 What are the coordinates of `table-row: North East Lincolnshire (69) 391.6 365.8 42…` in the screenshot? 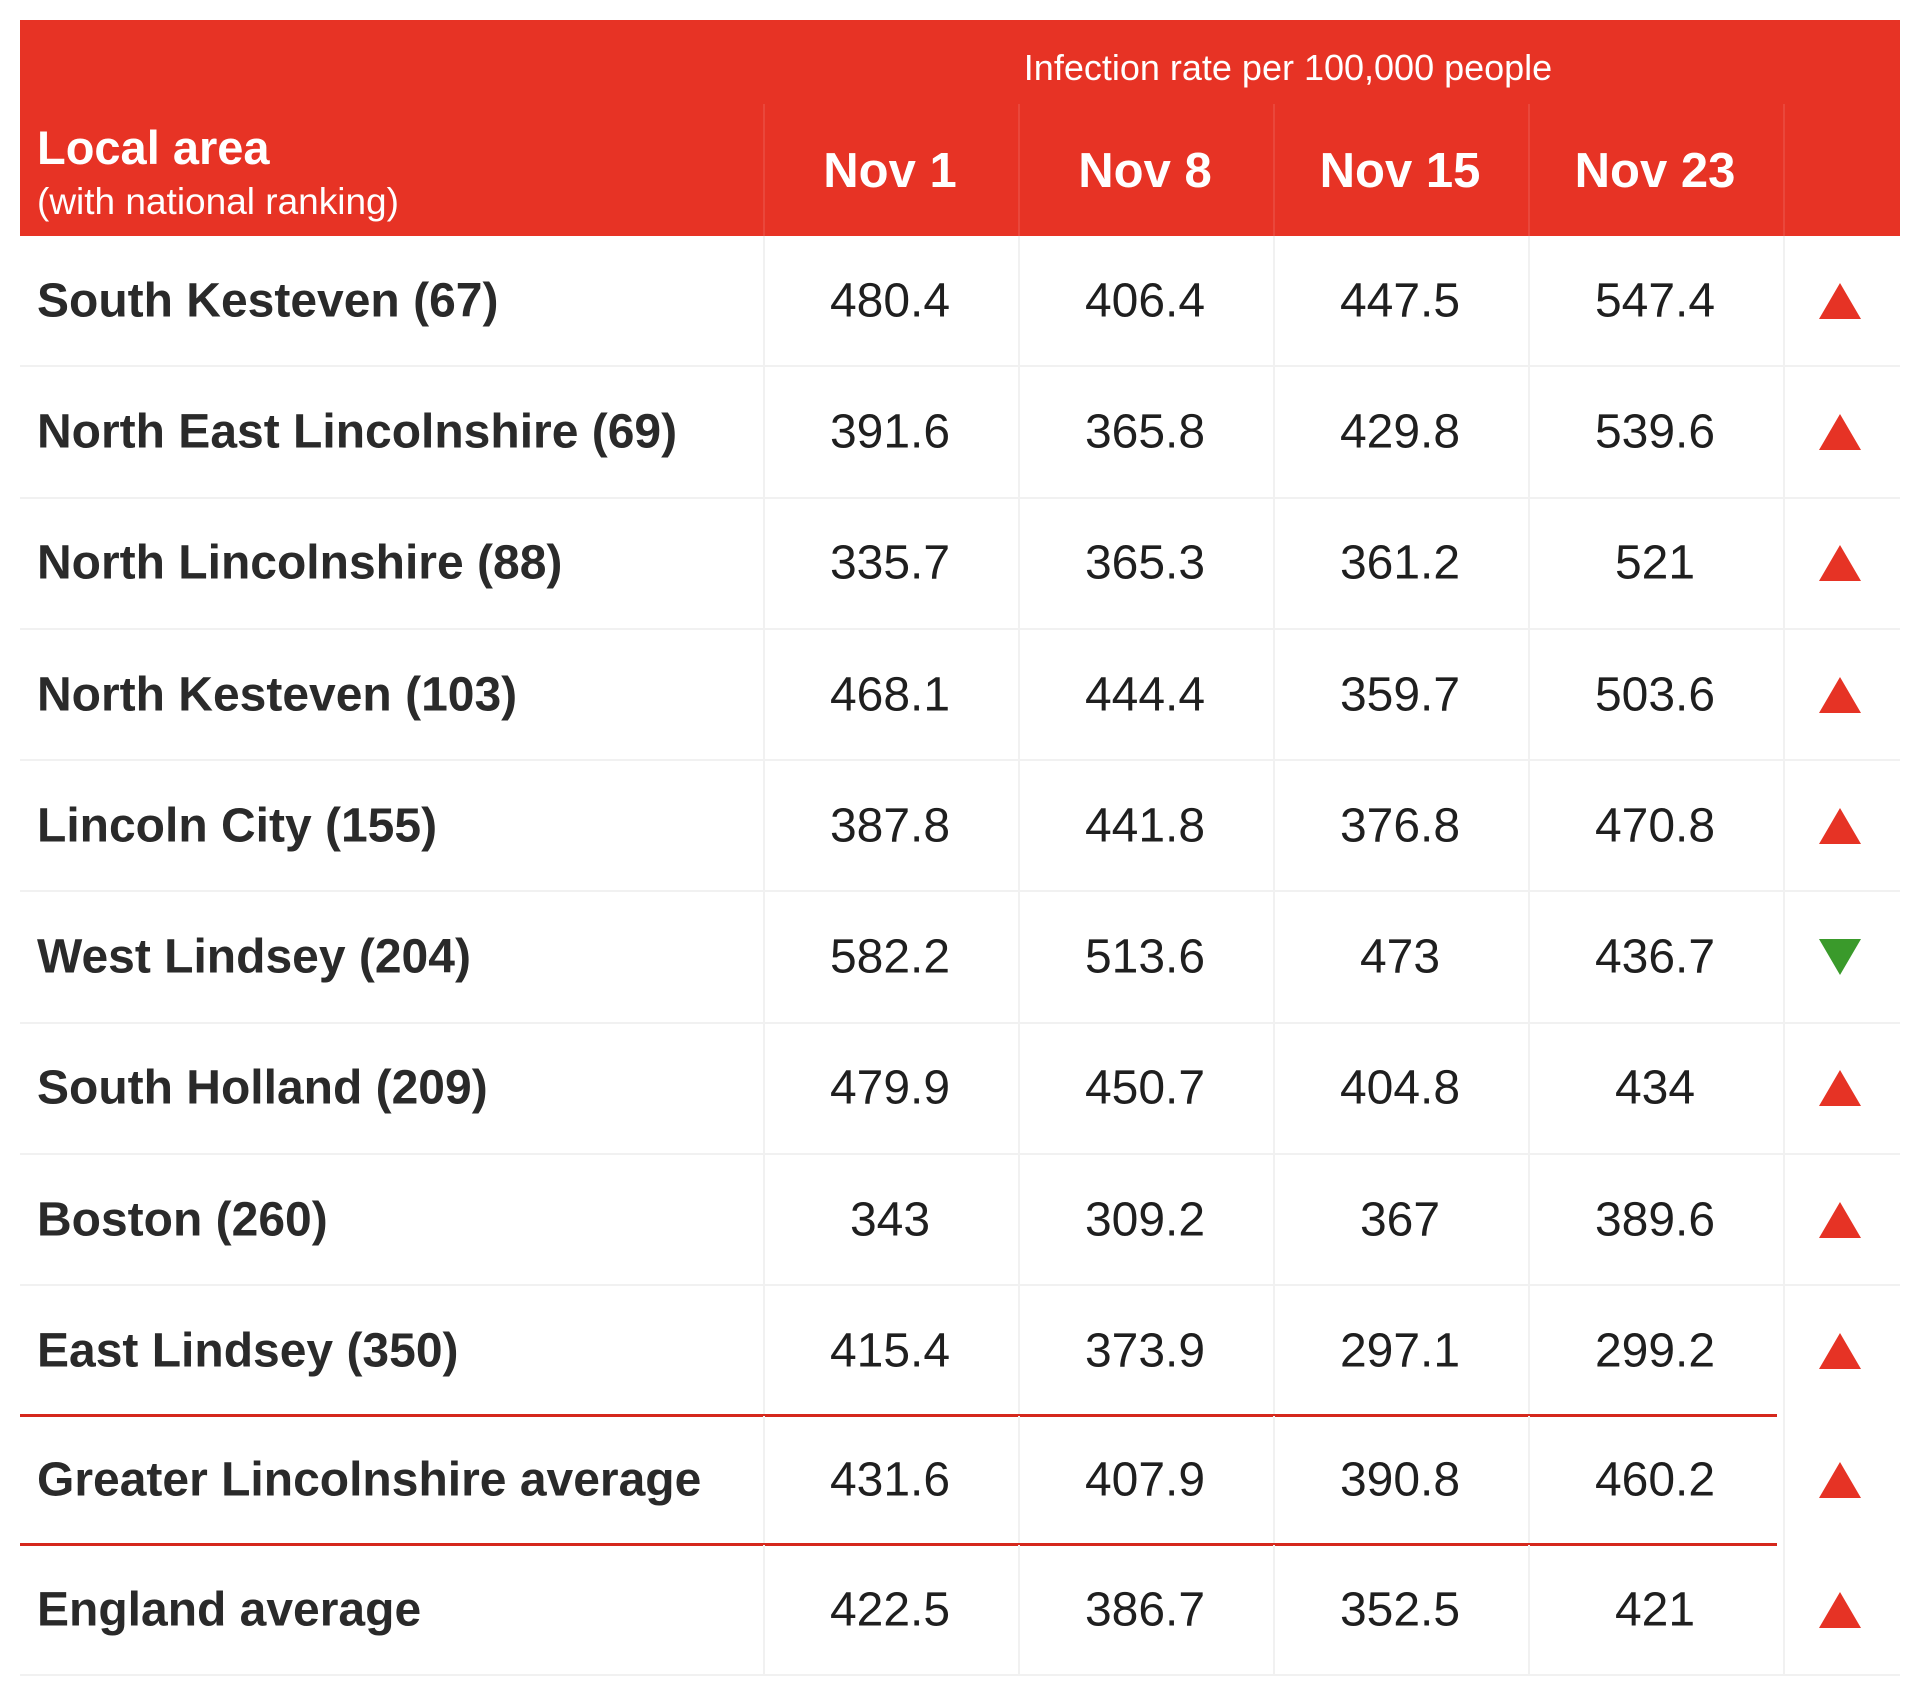 It's located at (960, 433).